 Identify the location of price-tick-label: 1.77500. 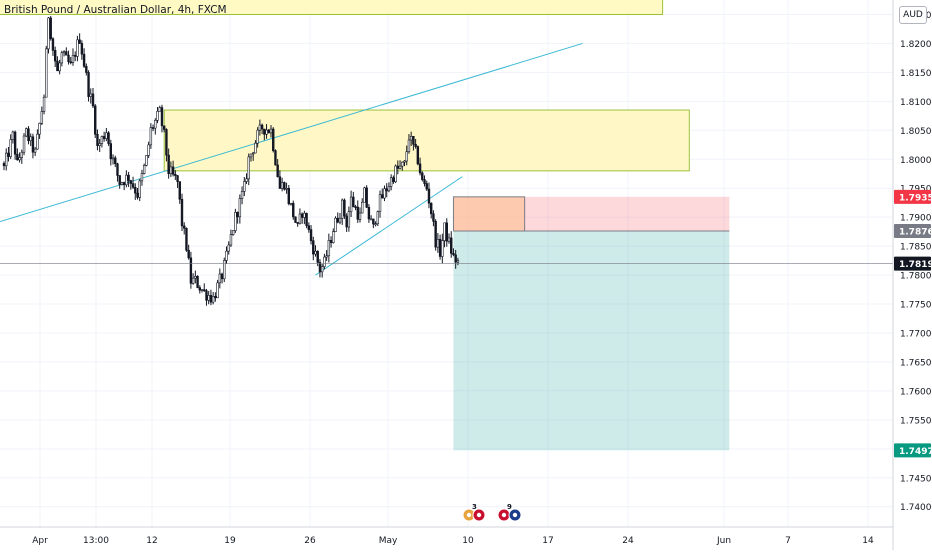
(916, 306).